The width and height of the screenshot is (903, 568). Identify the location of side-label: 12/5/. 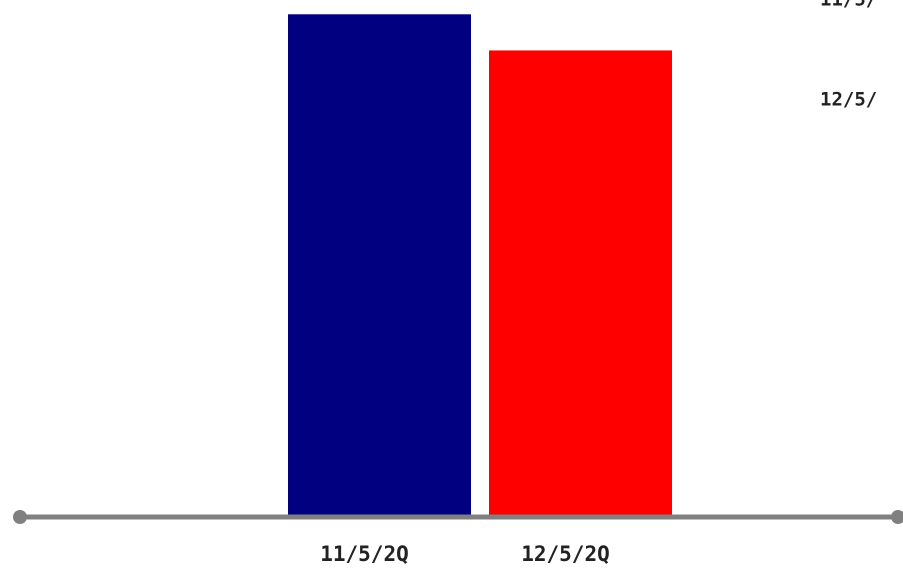
(848, 100).